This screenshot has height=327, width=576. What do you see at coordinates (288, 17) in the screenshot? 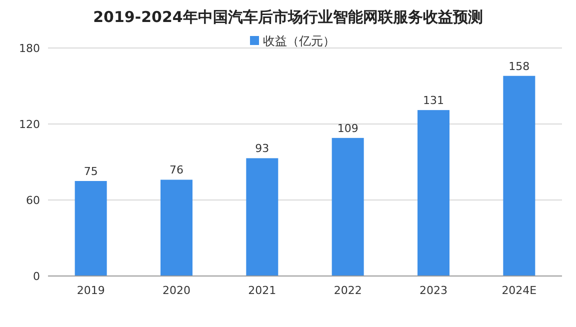
I see `chart-title: 2019-2024年中国汽车后市场行业智能网联服务收益预测` at bounding box center [288, 17].